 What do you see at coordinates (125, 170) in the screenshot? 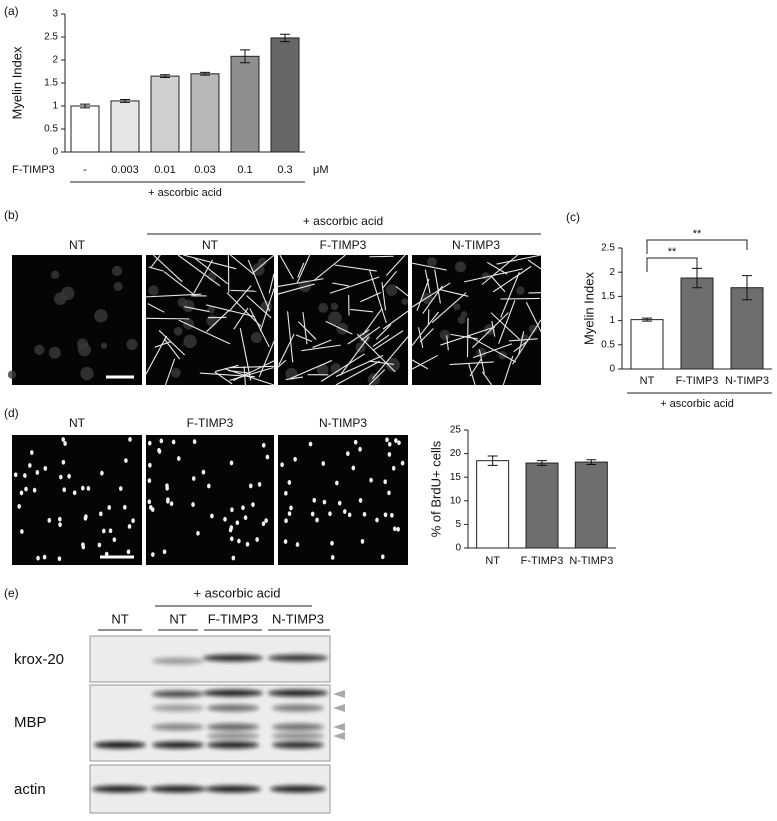
I see `x-tick-label: 0.003` at bounding box center [125, 170].